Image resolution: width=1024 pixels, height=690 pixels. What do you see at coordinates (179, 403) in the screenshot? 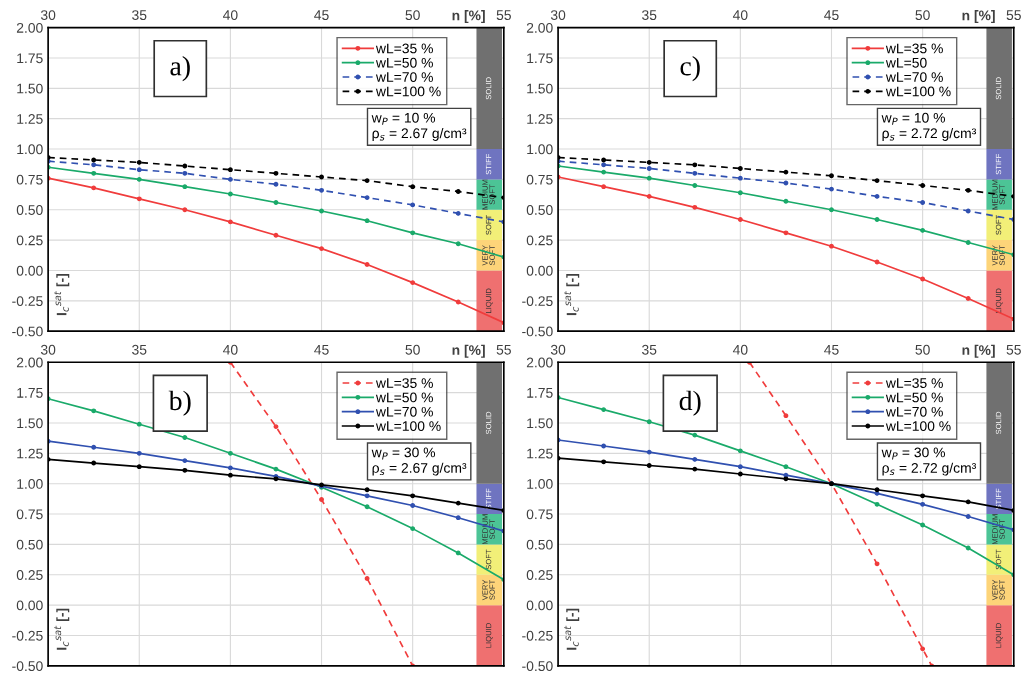
I see `annotation: b)` at bounding box center [179, 403].